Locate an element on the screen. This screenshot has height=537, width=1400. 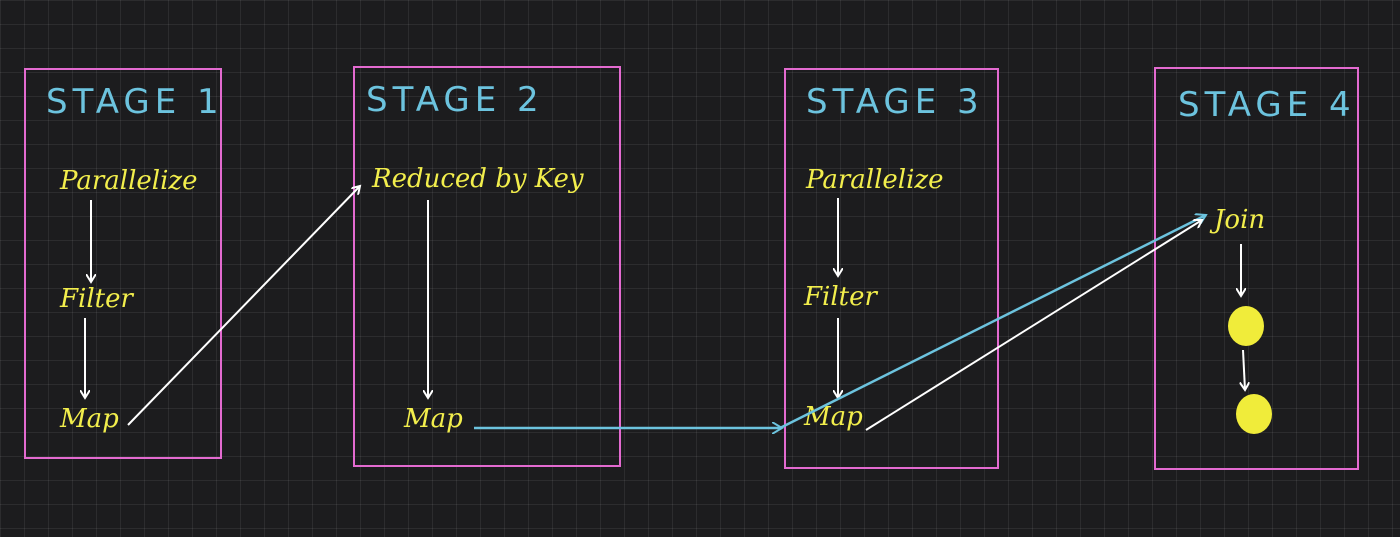
arrow-s4-dot1-to-dot2 is located at coordinates (1244, 369).